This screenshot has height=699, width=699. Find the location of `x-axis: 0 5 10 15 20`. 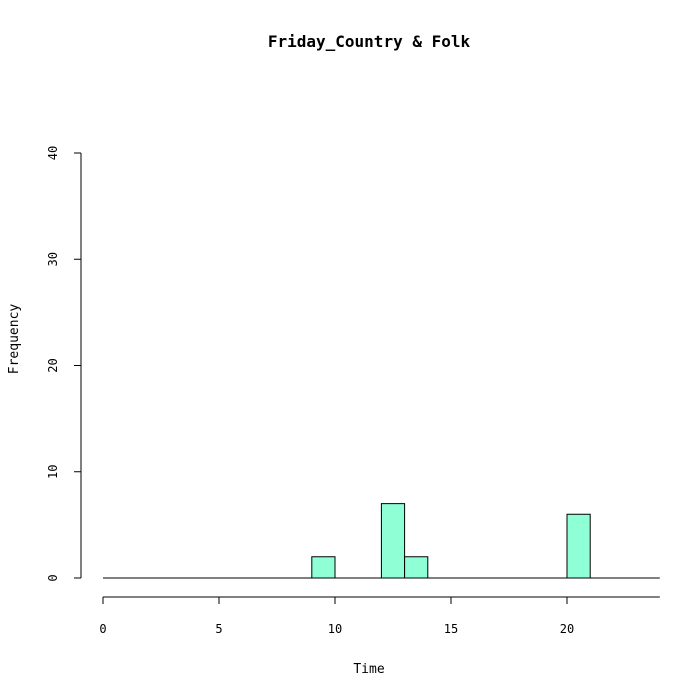

x-axis: 0 5 10 15 20 is located at coordinates (379, 616).